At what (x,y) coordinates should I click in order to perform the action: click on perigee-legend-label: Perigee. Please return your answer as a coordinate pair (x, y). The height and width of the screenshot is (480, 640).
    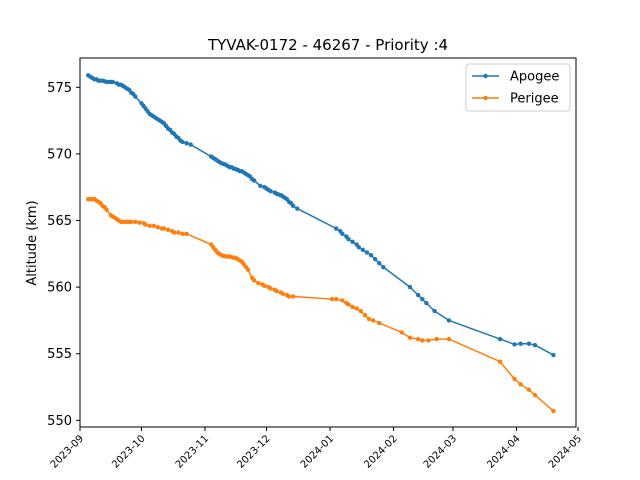
    Looking at the image, I should click on (534, 99).